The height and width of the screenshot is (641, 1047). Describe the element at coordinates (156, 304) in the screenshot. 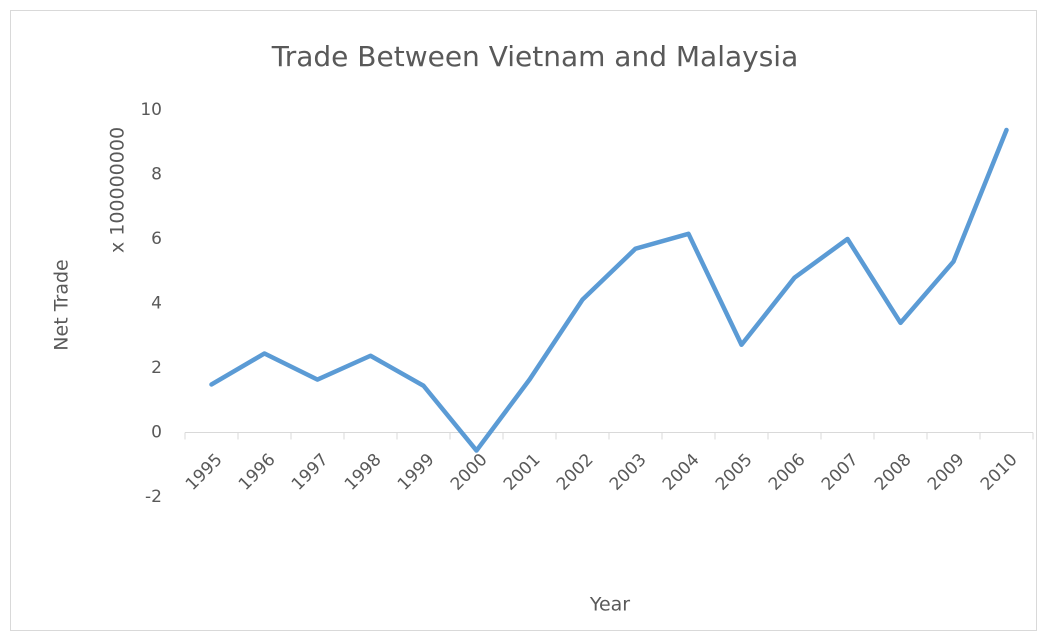

I see `y-tick-label: 4` at that location.